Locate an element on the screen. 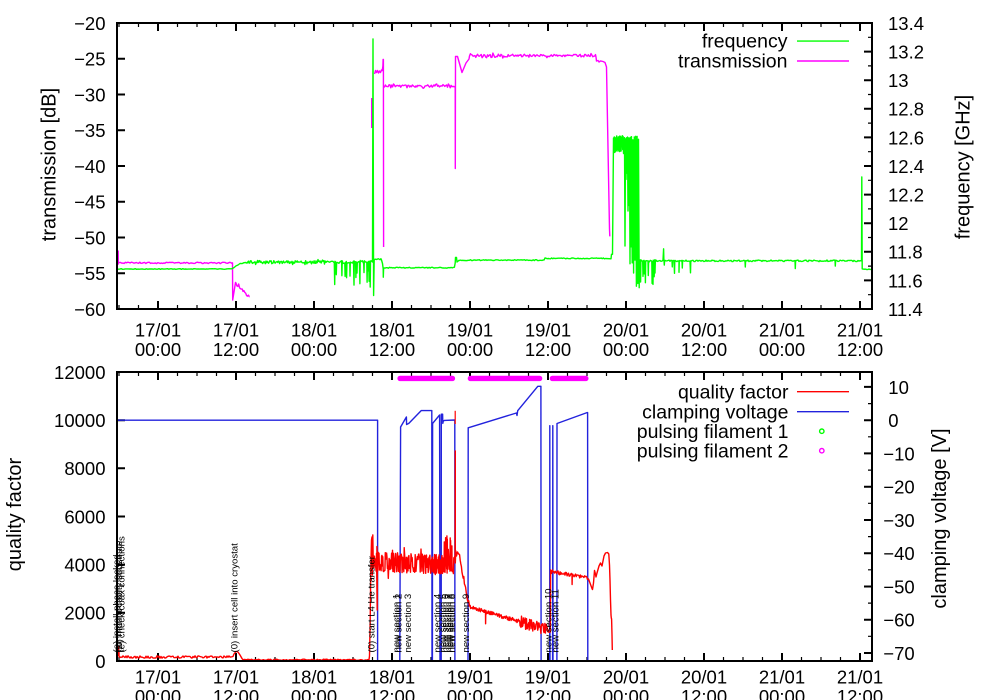  svg-text: transmission is located at coordinates (732, 62).